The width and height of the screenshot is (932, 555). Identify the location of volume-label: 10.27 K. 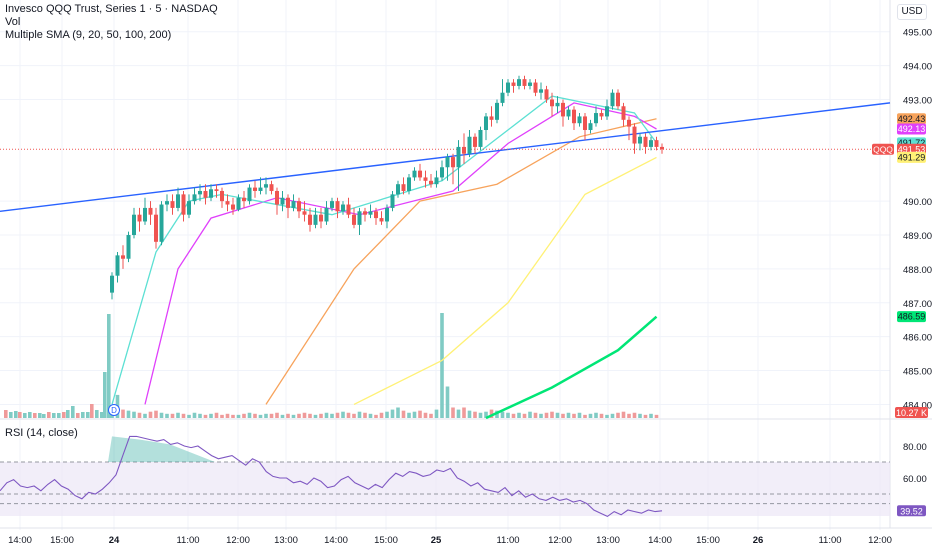
(911, 413).